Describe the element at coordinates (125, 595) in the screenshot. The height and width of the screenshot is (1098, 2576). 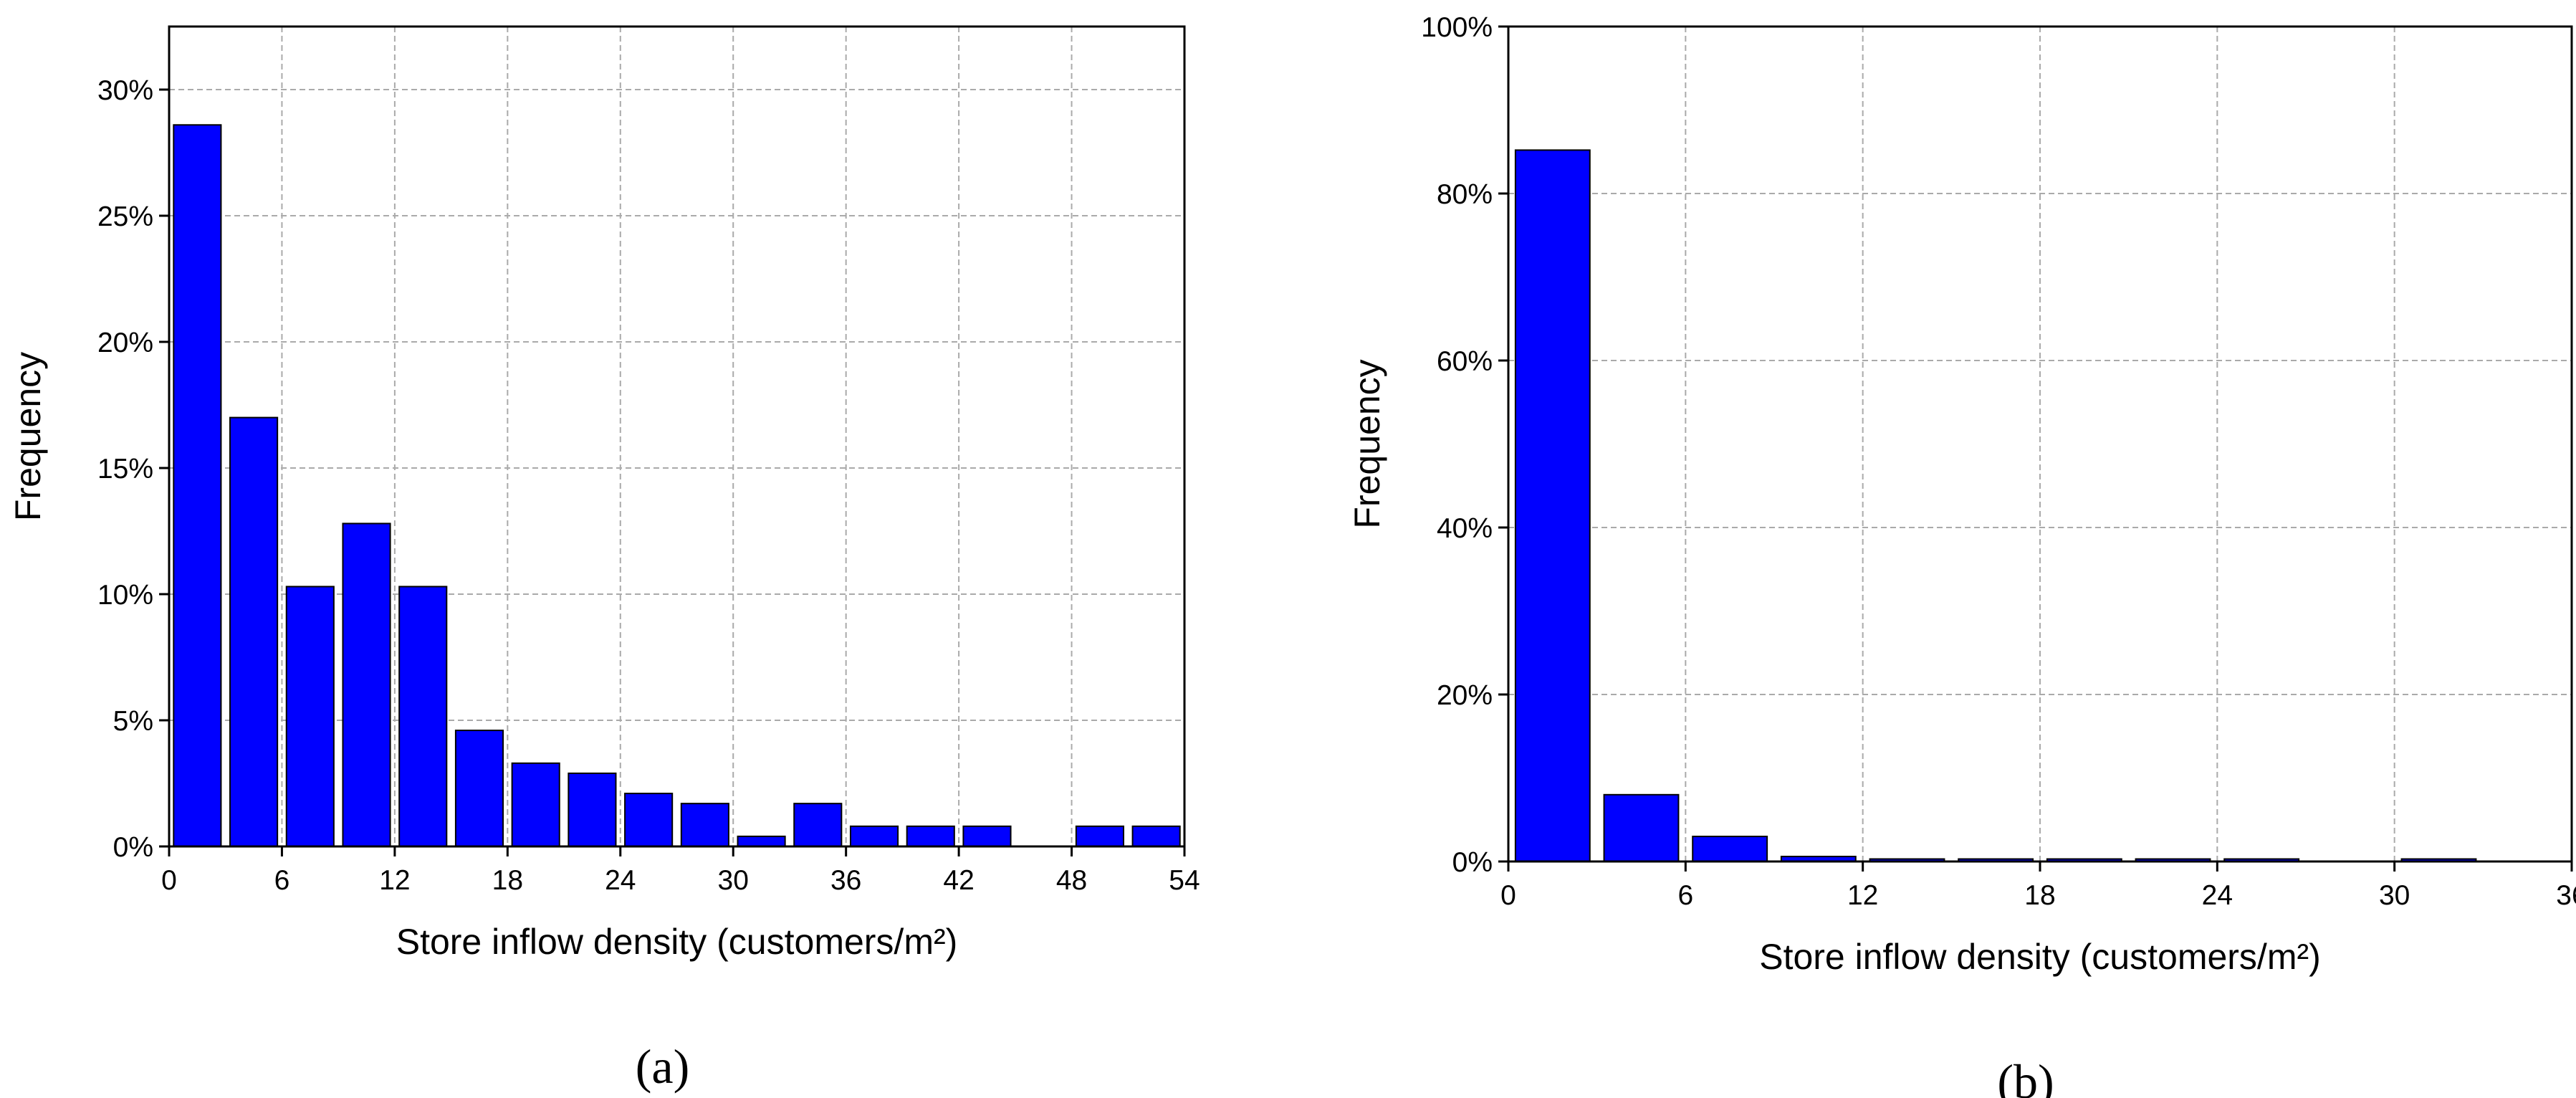
I see `y-tick-label: 10%` at that location.